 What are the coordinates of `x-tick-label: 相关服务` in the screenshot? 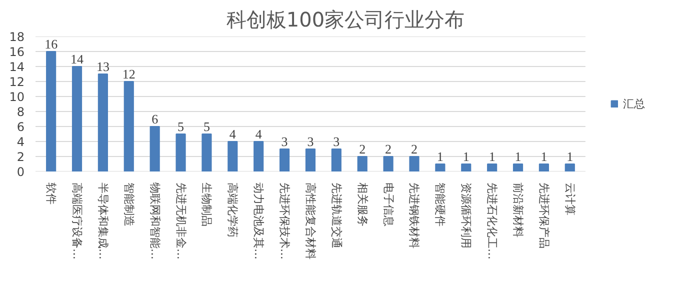 It's located at (362, 204).